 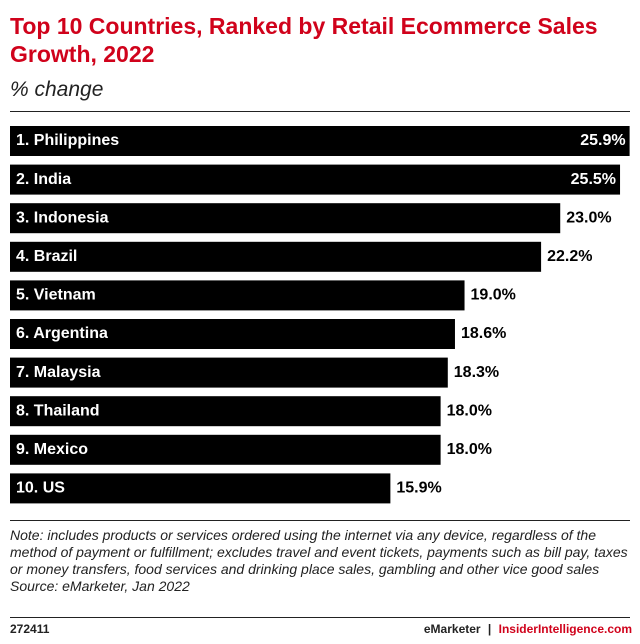 I want to click on value-label: 15.9%, so click(x=418, y=488).